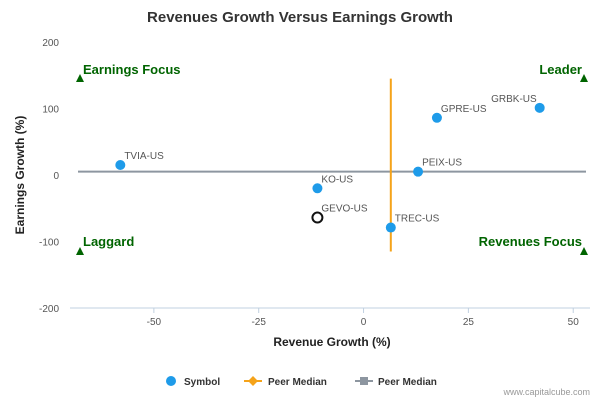 The image size is (600, 400). Describe the element at coordinates (331, 342) in the screenshot. I see `x-axis-title: Revenue Growth (%)` at that location.